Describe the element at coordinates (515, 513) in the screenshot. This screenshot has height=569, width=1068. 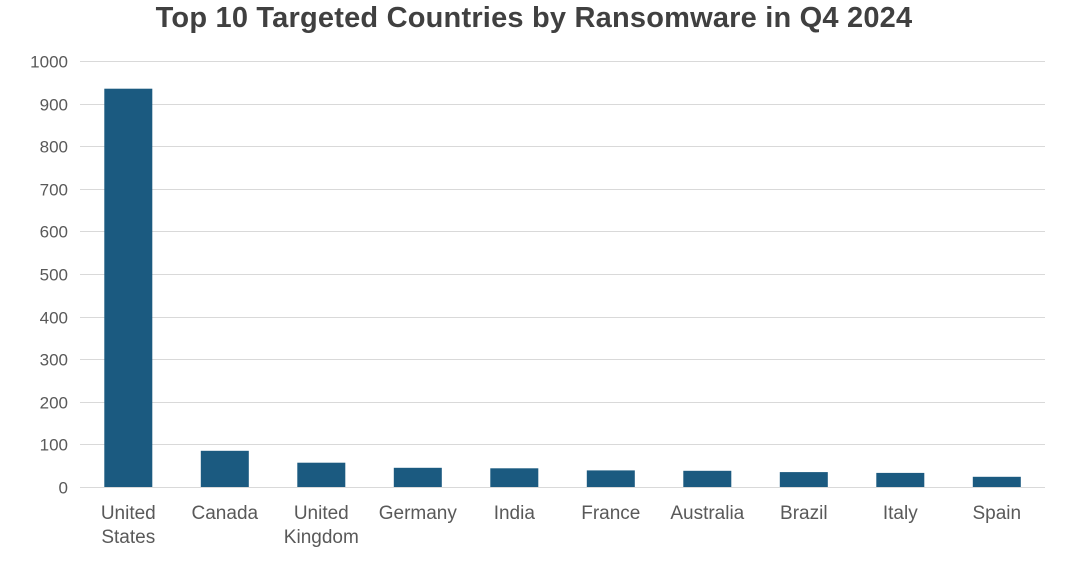
I see `x-tick-label-india: India` at that location.